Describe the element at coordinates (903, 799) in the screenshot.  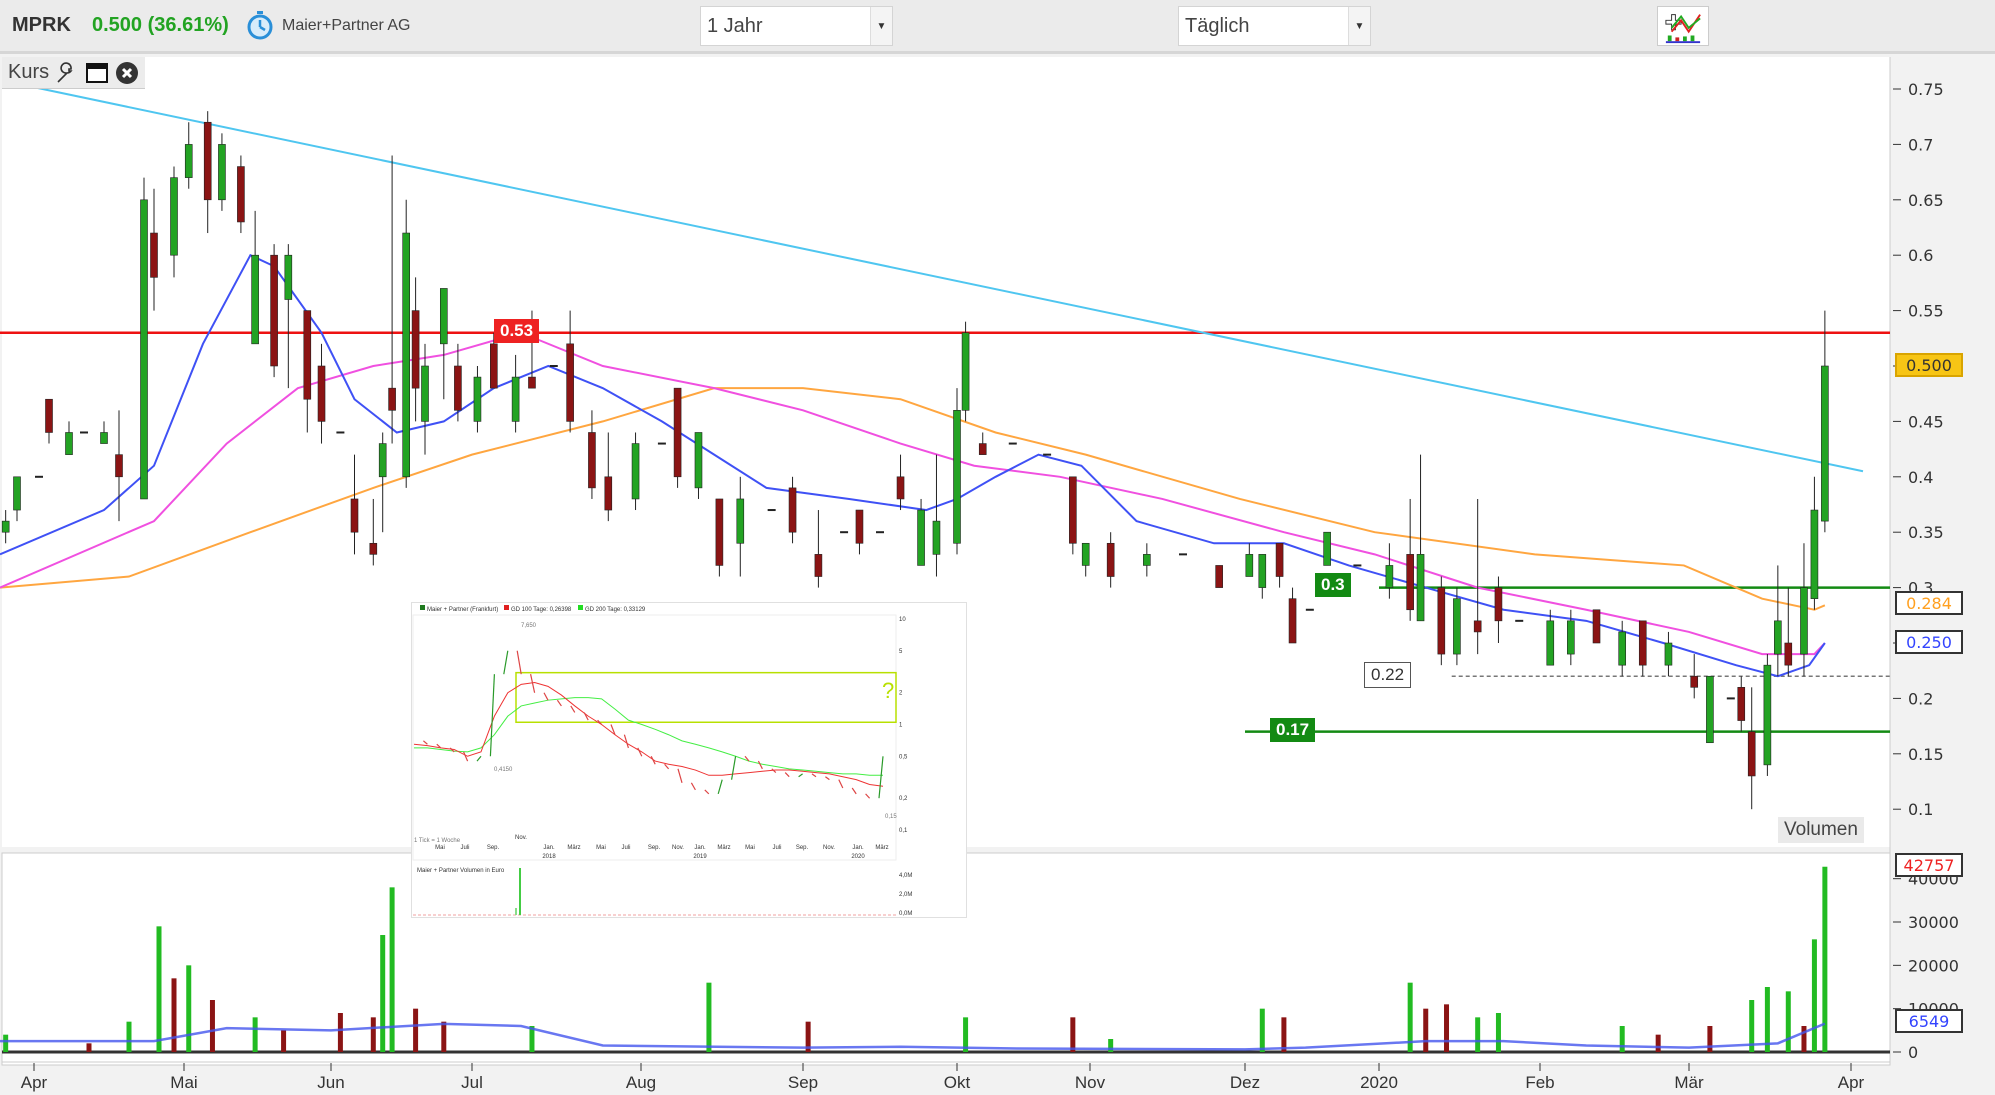
I see `inset-y-label: 0,2` at that location.